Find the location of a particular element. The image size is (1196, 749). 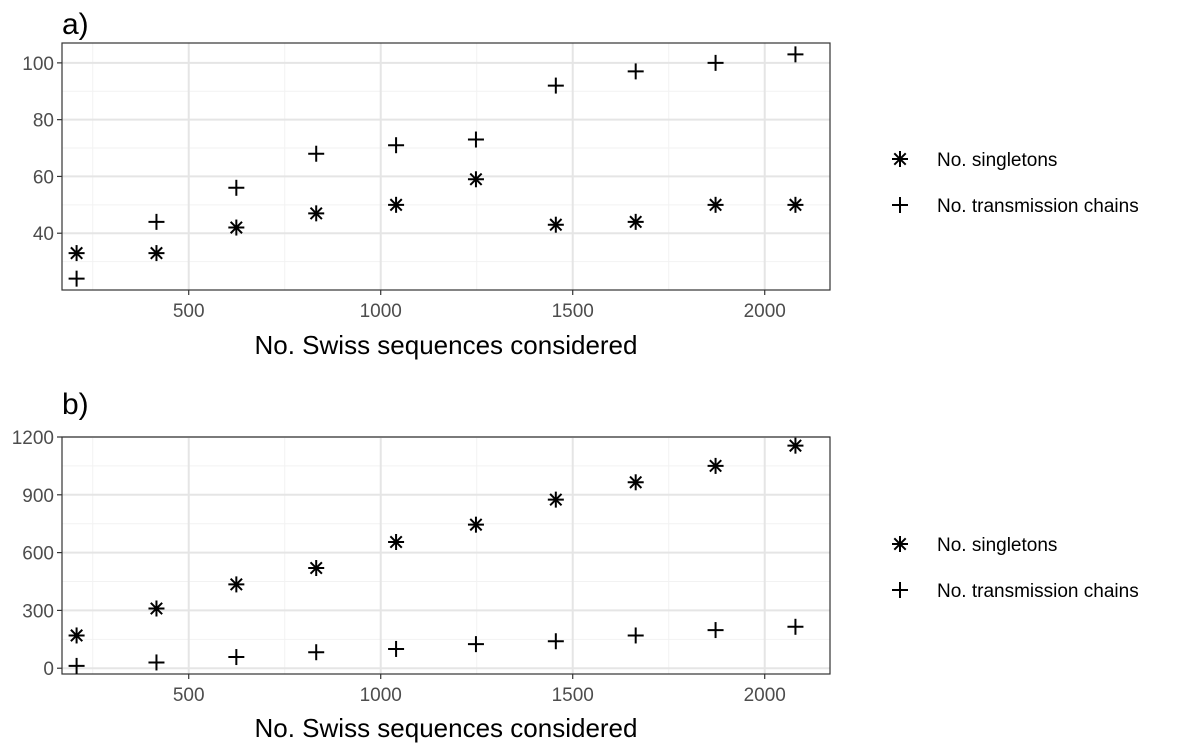

y-tick-label: 60 is located at coordinates (43, 177).